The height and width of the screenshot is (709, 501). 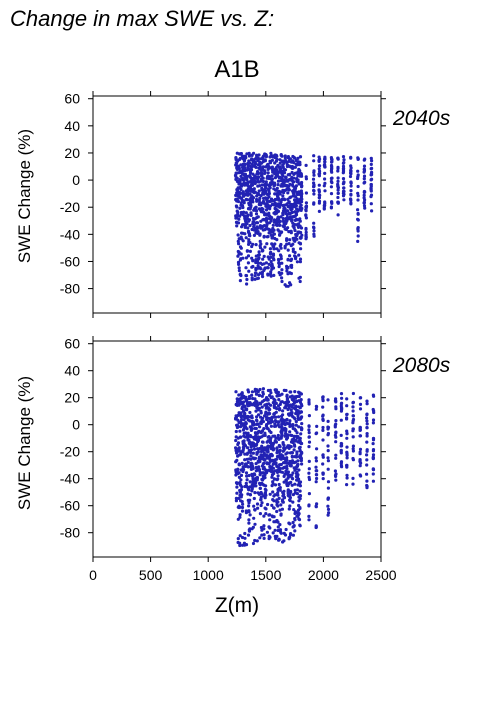 What do you see at coordinates (93, 575) in the screenshot?
I see `x-tick-label: 0` at bounding box center [93, 575].